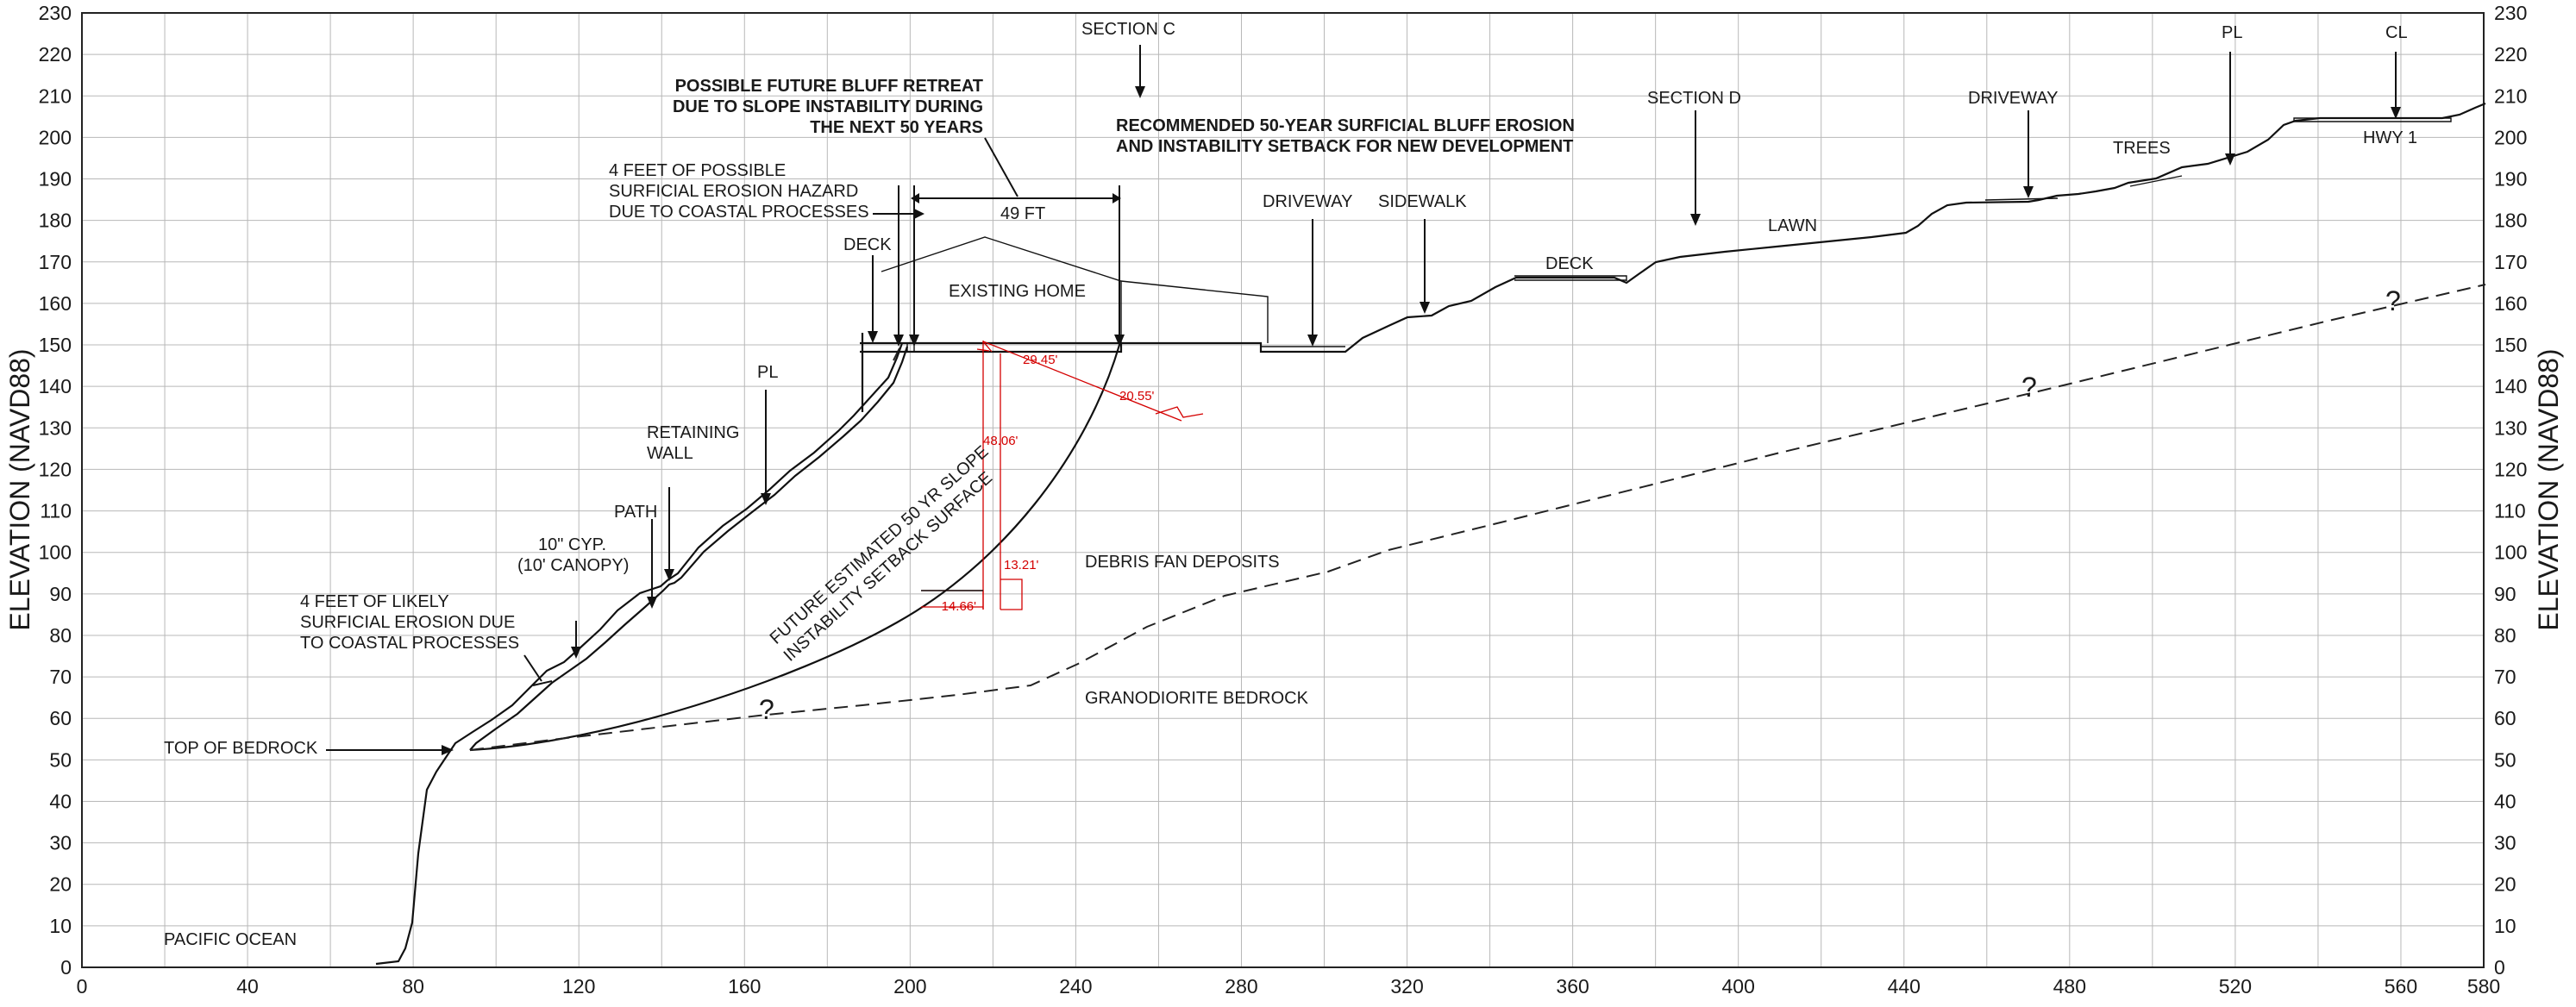  What do you see at coordinates (55, 96) in the screenshot?
I see `y-tick-label-left: 210` at bounding box center [55, 96].